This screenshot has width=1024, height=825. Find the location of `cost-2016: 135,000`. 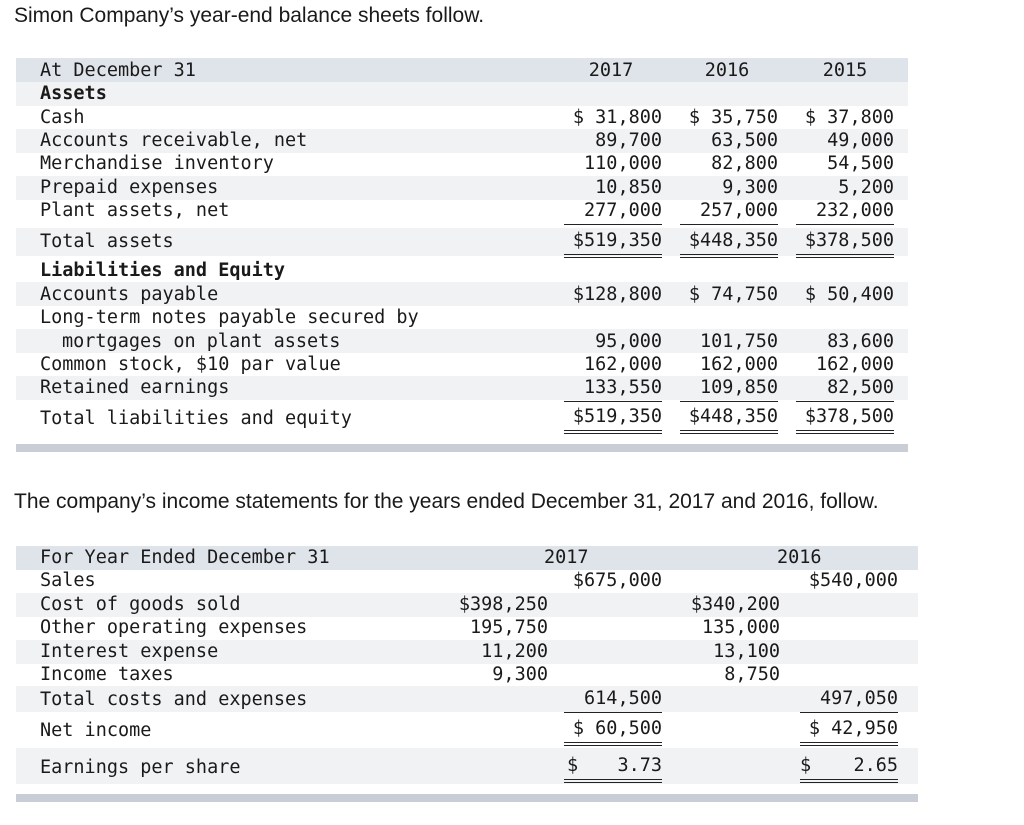

cost-2016: 135,000 is located at coordinates (741, 627).